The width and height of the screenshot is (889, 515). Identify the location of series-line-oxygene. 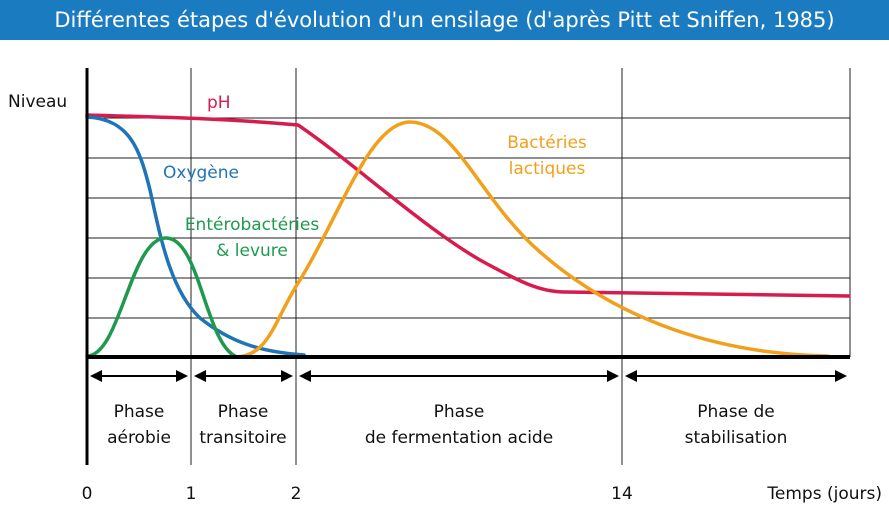
(195, 236).